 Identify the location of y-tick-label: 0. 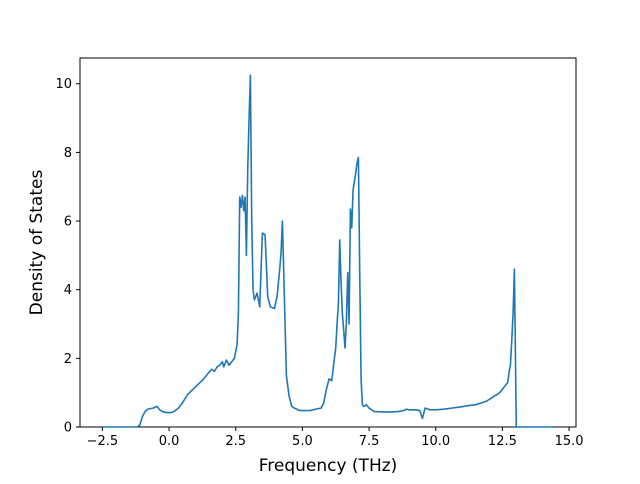
(68, 428).